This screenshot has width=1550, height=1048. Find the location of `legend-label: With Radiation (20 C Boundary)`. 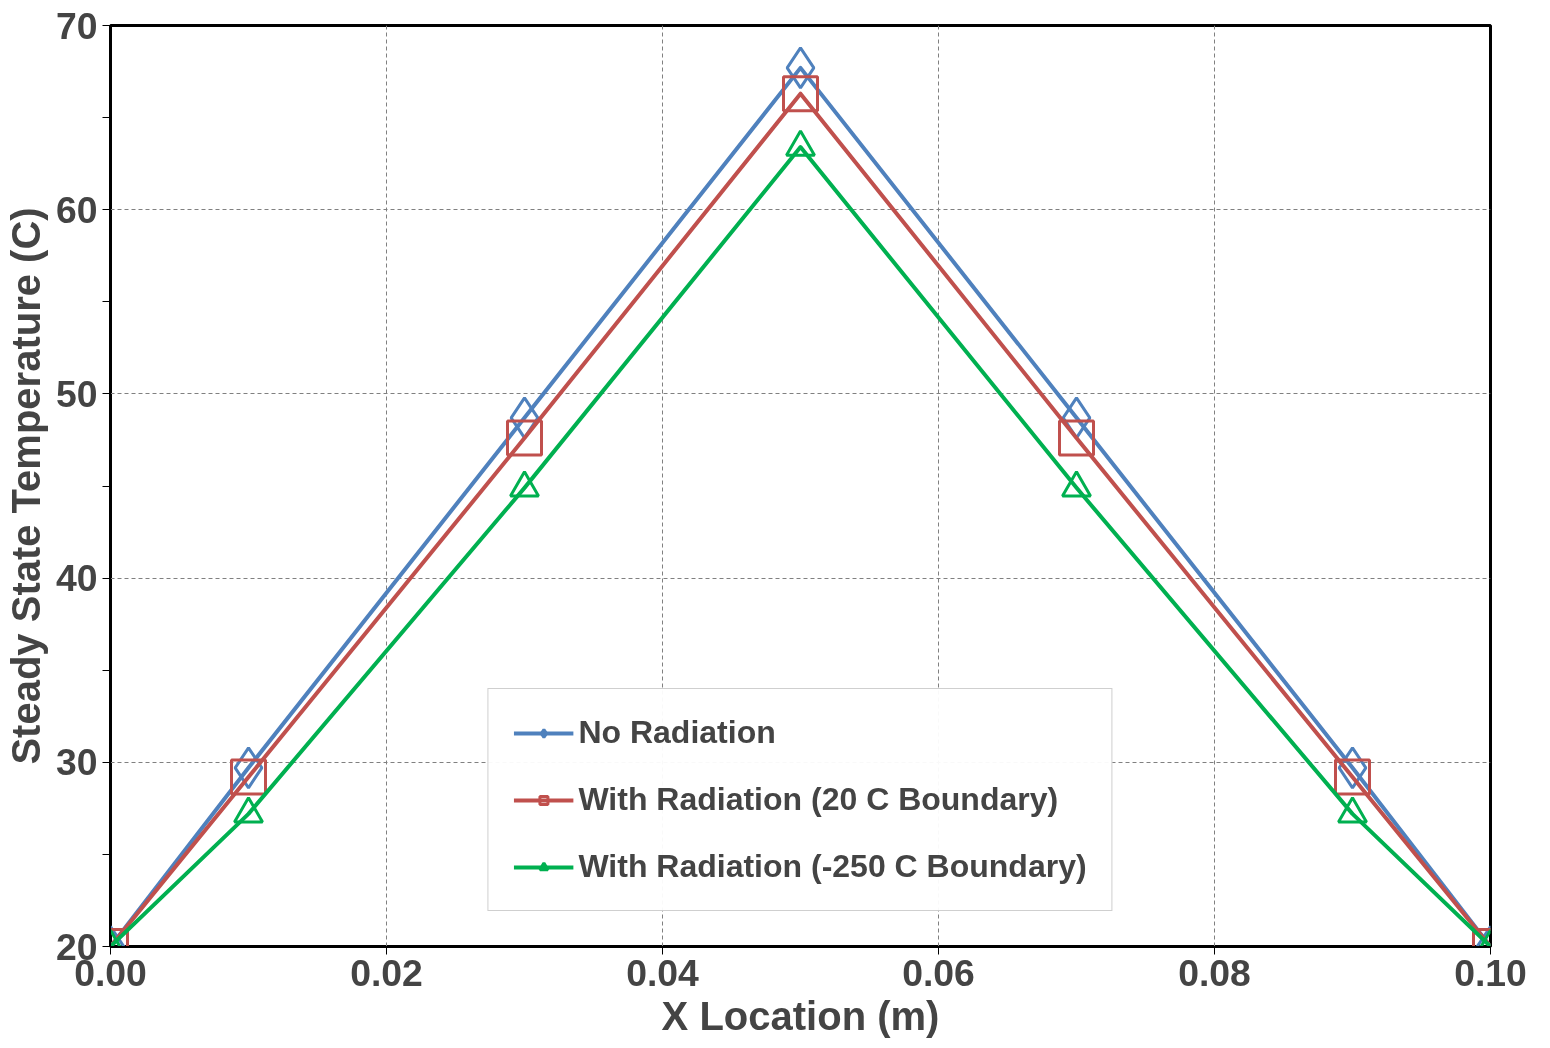

legend-label: With Radiation (20 C Boundary) is located at coordinates (818, 799).